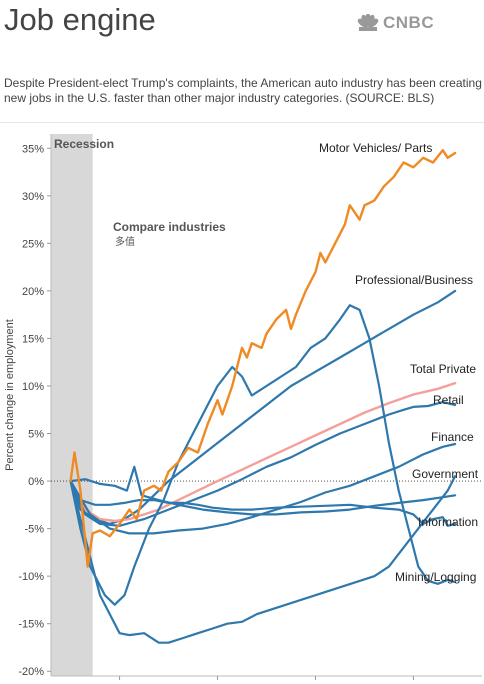 The image size is (484, 684). What do you see at coordinates (31, 625) in the screenshot?
I see `y-tick-label: -15%` at bounding box center [31, 625].